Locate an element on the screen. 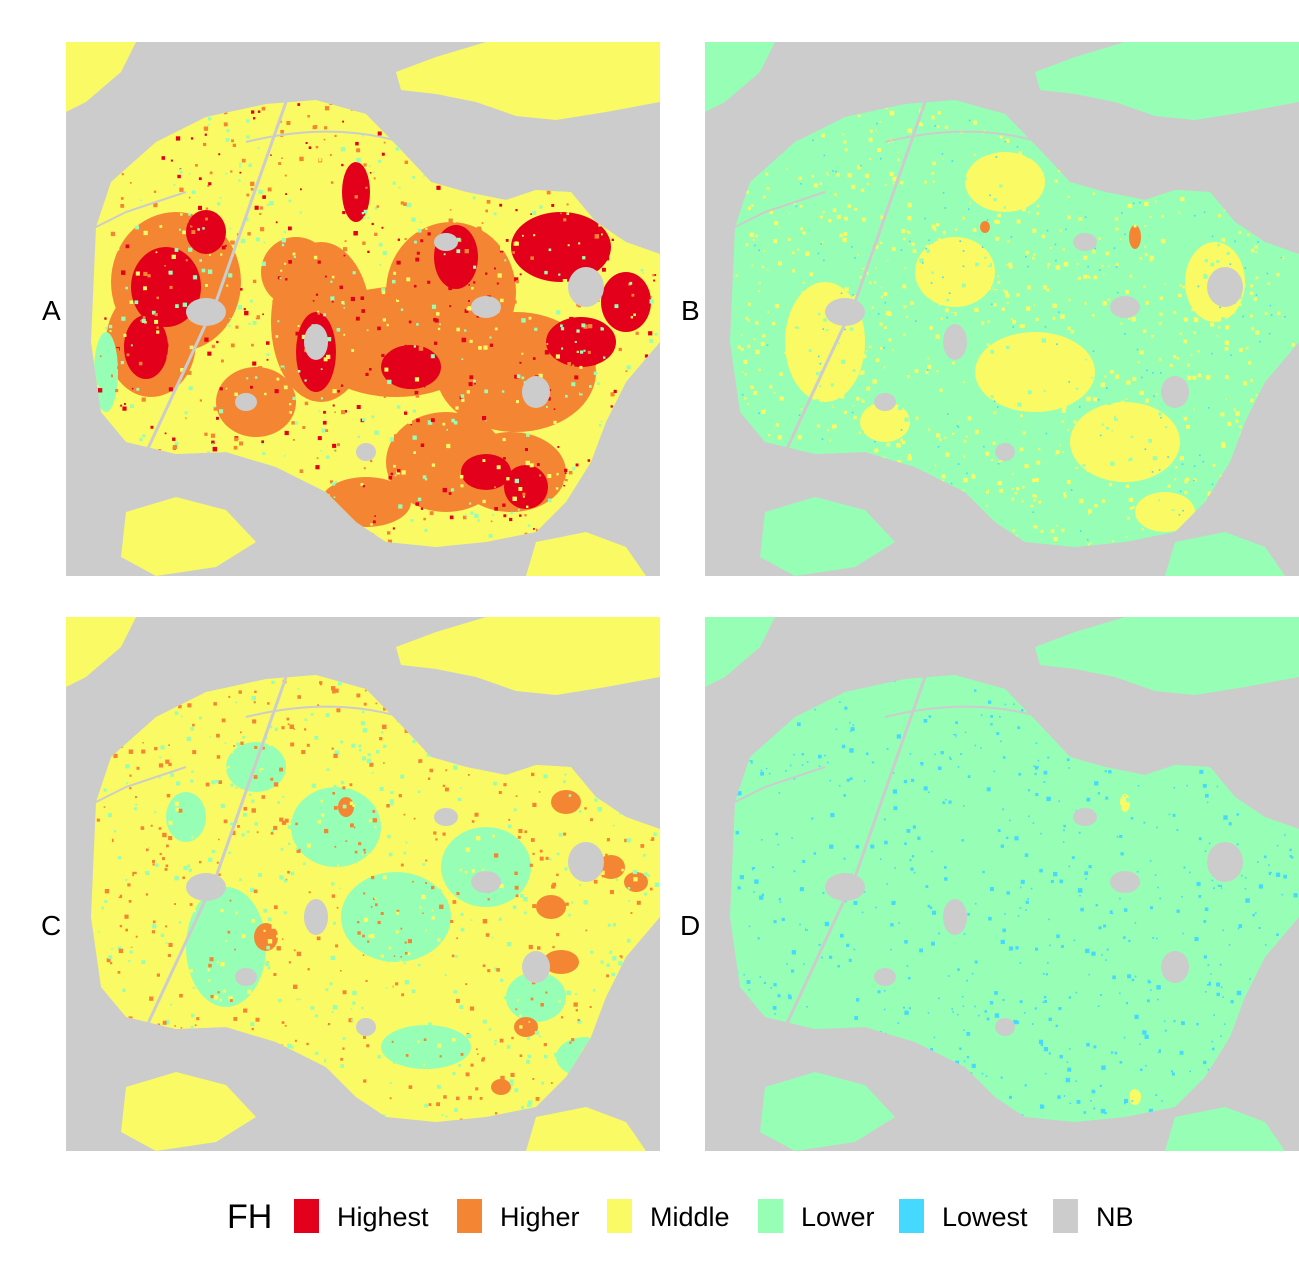 The height and width of the screenshot is (1275, 1299). panel-label-a: A is located at coordinates (51, 310).